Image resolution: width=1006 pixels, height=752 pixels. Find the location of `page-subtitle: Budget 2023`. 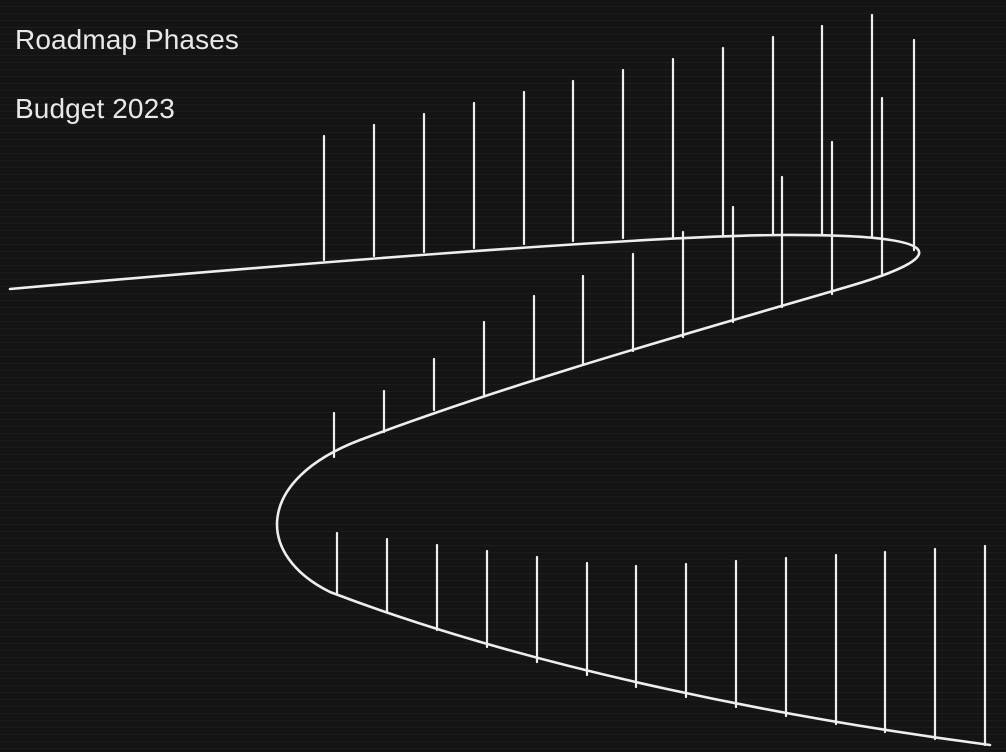

page-subtitle: Budget 2023 is located at coordinates (95, 108).